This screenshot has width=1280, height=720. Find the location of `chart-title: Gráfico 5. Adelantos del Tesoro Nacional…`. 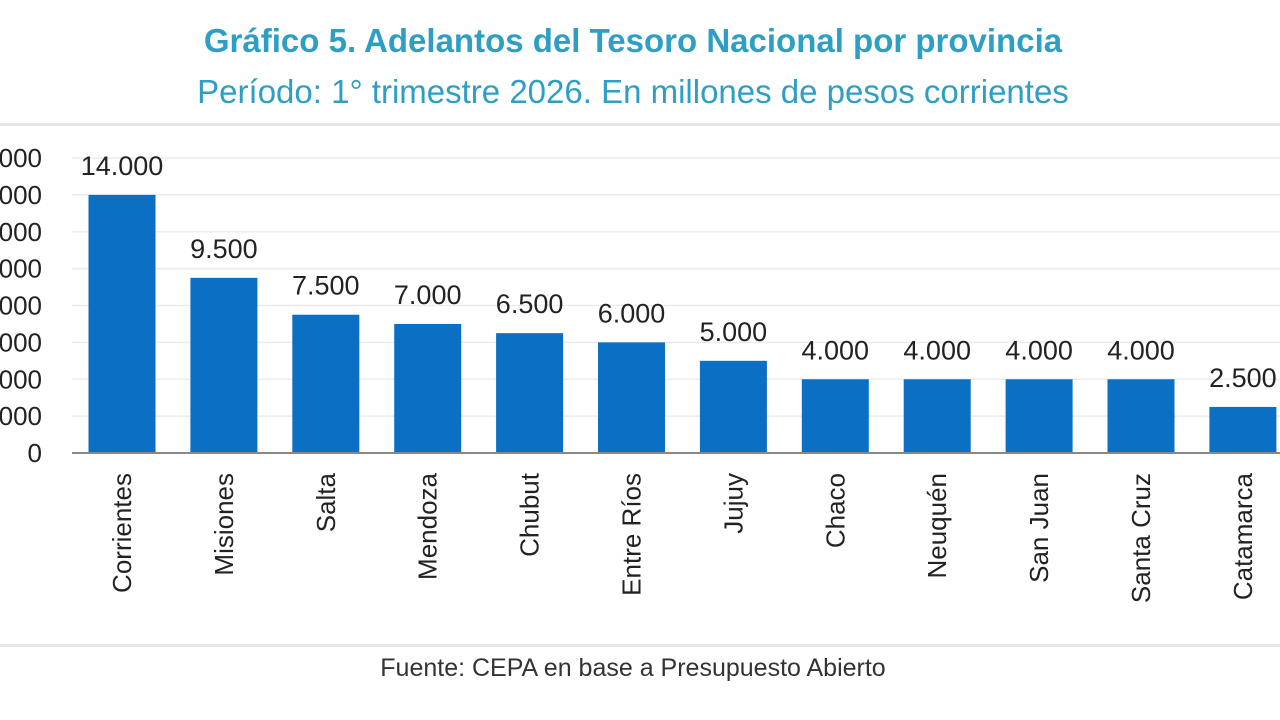

chart-title: Gráfico 5. Adelantos del Tesoro Nacional… is located at coordinates (633, 40).